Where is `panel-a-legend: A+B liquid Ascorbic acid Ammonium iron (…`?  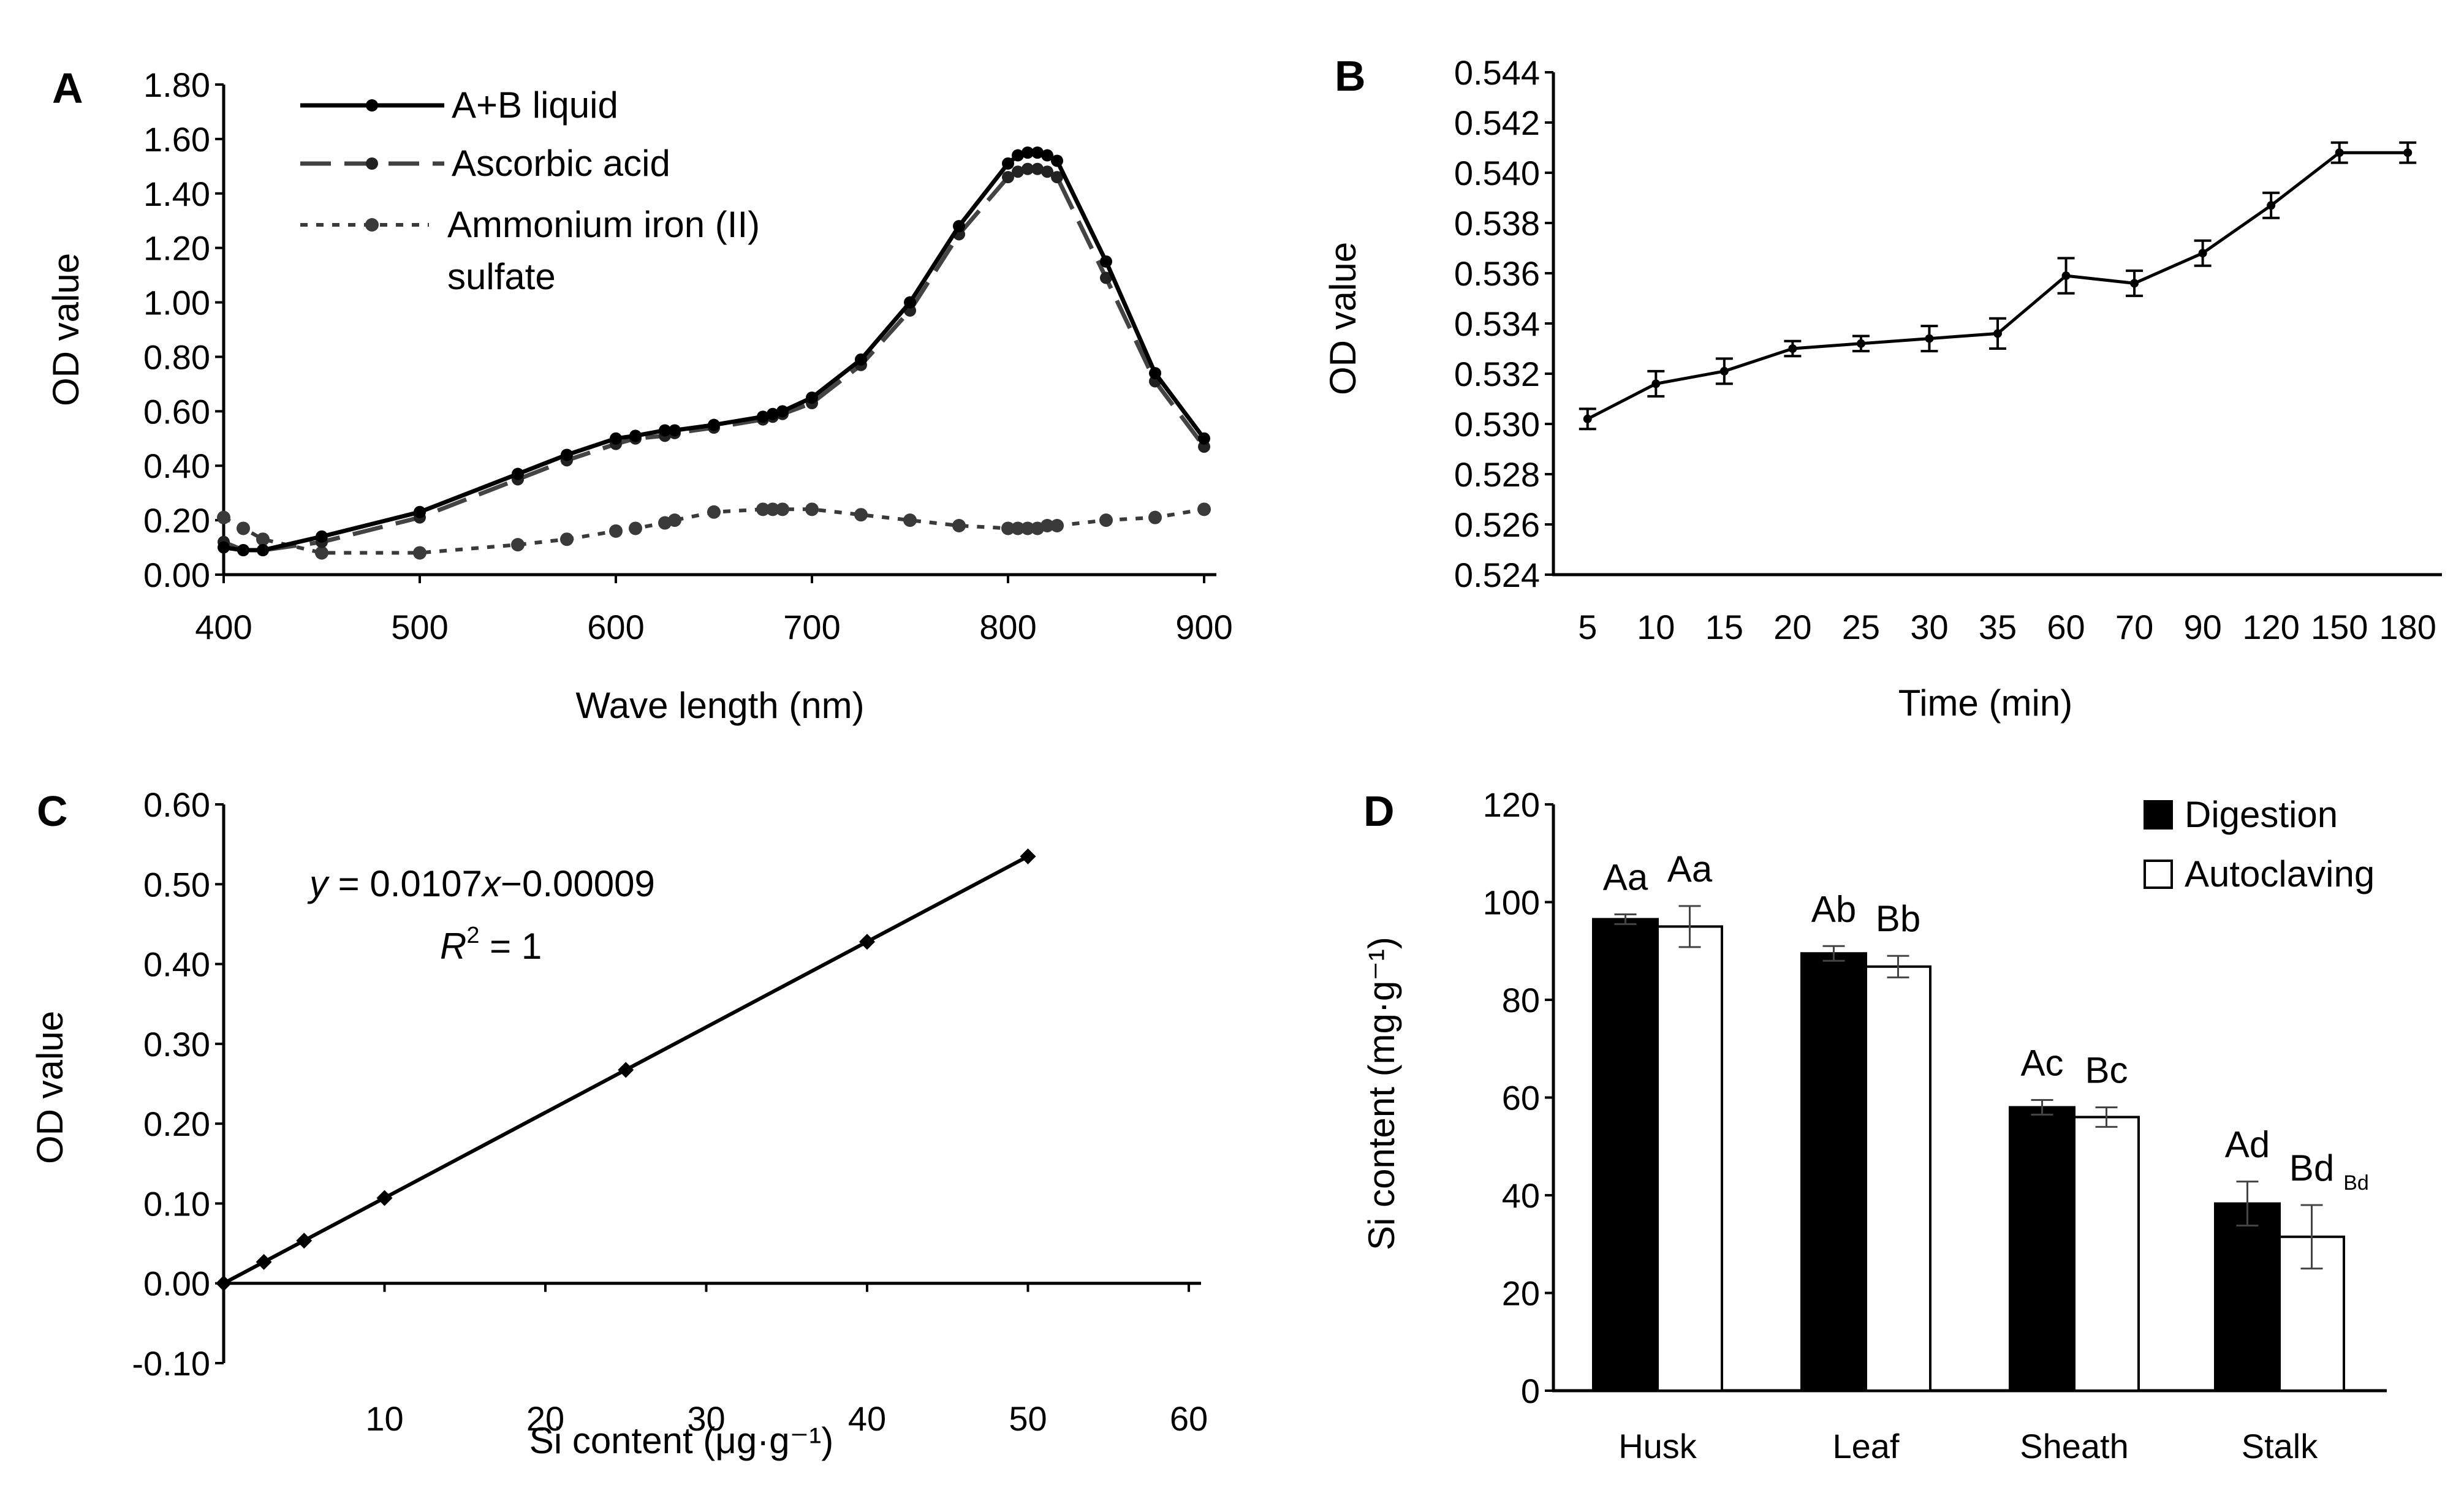 panel-a-legend: A+B liquid Ascorbic acid Ammonium iron (… is located at coordinates (530, 191).